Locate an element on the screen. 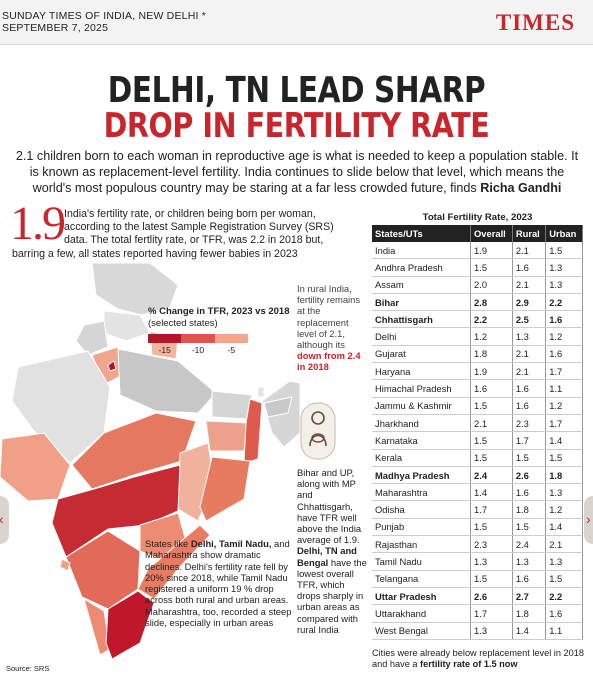 This screenshot has width=593, height=680. cell-state: Maharashtra is located at coordinates (421, 492).